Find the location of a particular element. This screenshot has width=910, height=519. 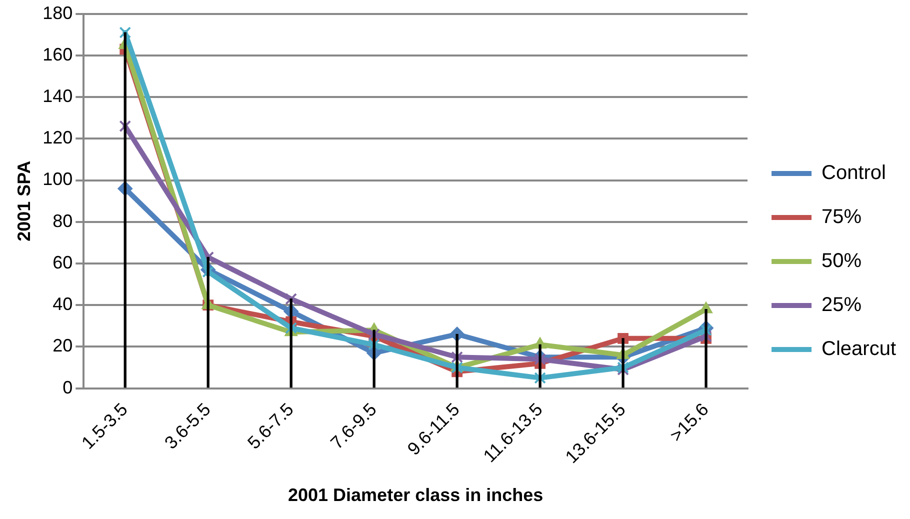

y-tick-label: 120 is located at coordinates (57, 138).